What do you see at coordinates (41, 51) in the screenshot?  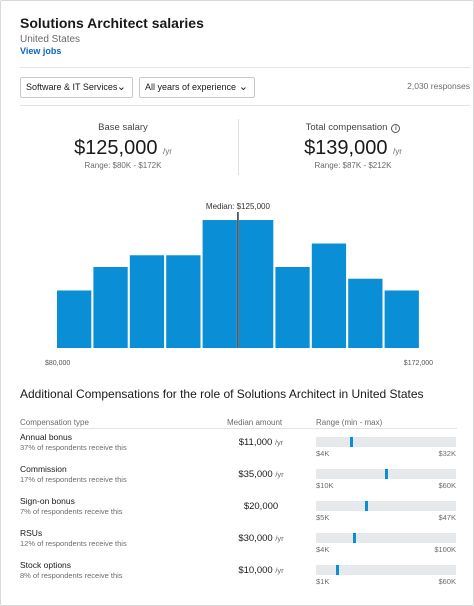 I see `view-jobs-link: View jobs` at bounding box center [41, 51].